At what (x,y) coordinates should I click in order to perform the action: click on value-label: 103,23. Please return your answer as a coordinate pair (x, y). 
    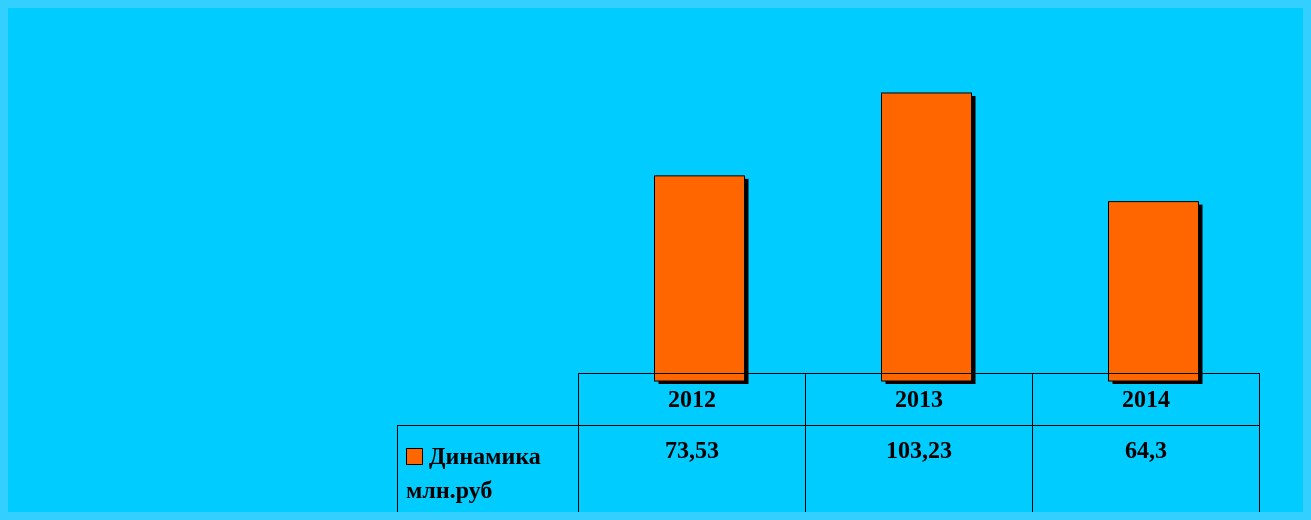
    Looking at the image, I should click on (919, 468).